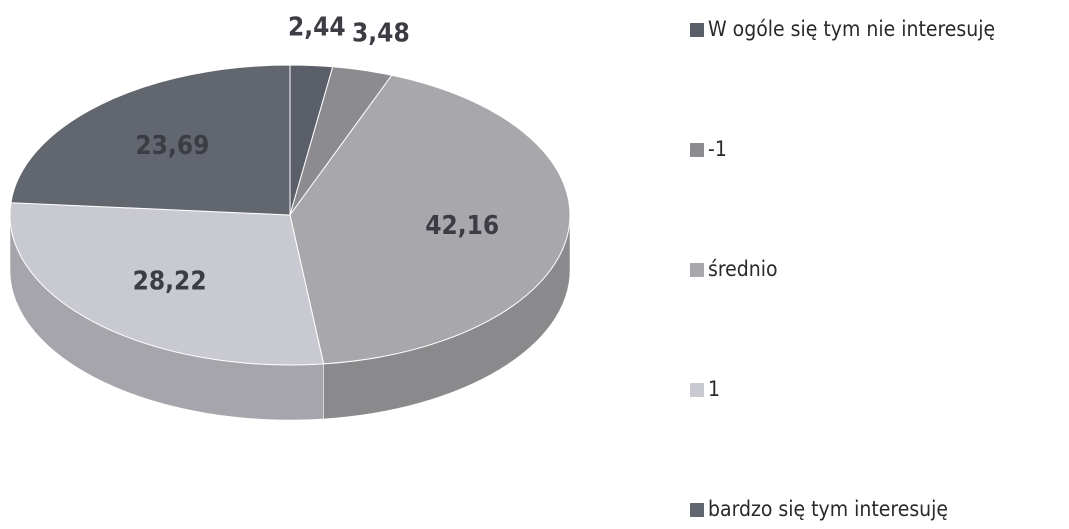 The height and width of the screenshot is (529, 1069). Describe the element at coordinates (462, 226) in the screenshot. I see `value-label: 42,16` at that location.